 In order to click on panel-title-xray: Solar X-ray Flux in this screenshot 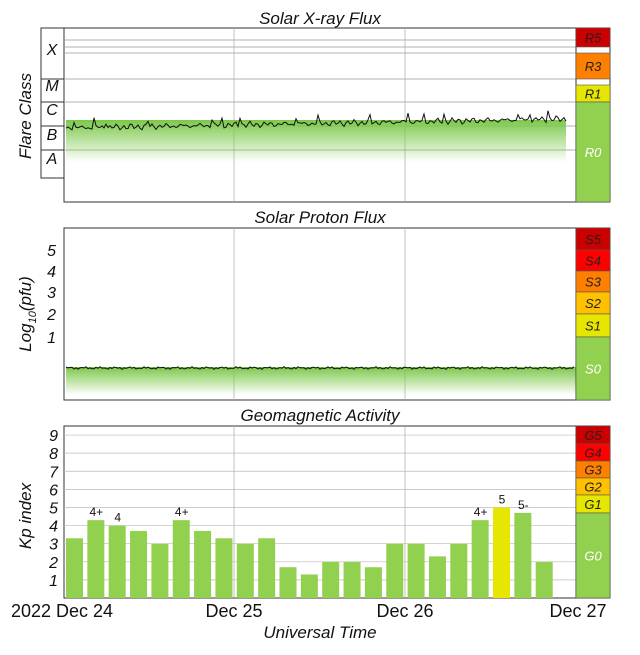, I will do `click(320, 18)`.